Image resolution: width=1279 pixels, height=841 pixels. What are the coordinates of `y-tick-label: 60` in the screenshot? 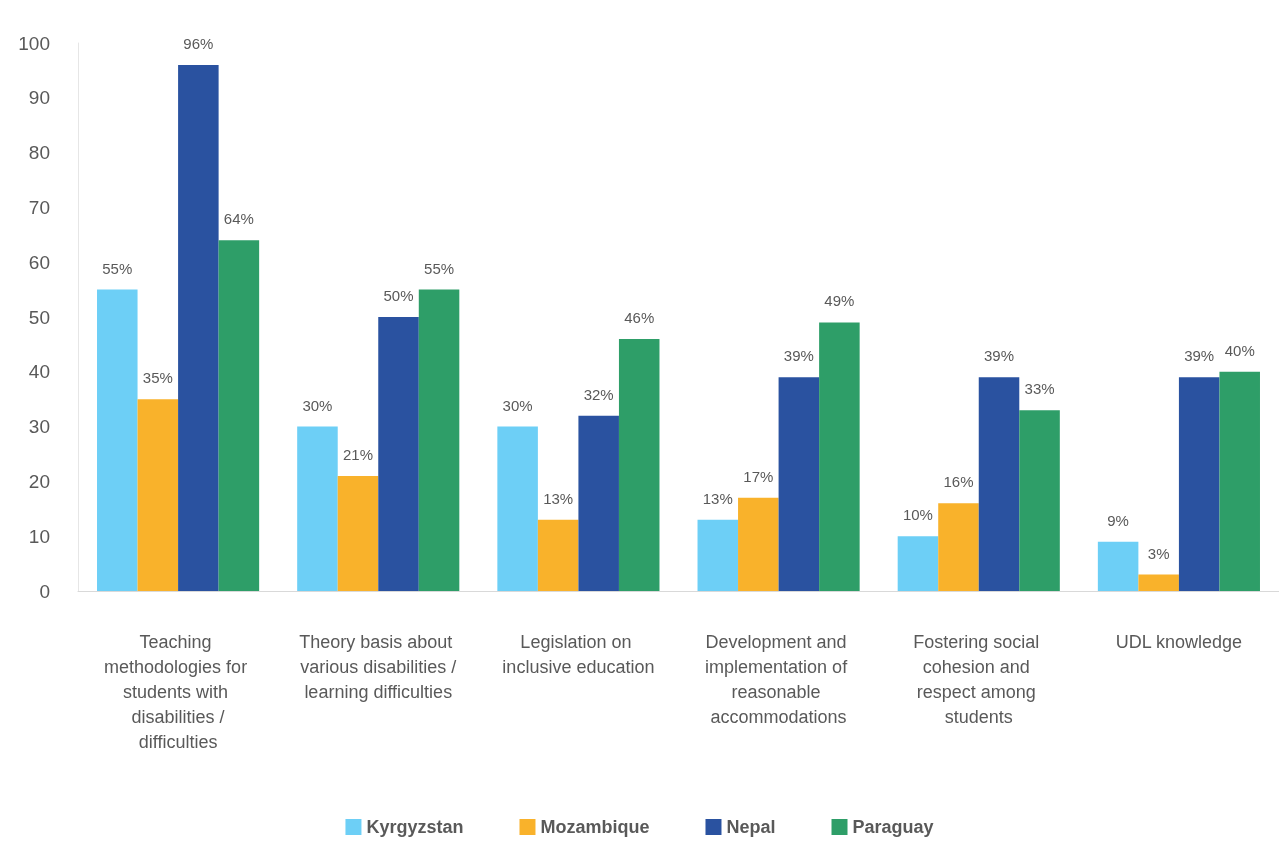 It's located at (39, 262).